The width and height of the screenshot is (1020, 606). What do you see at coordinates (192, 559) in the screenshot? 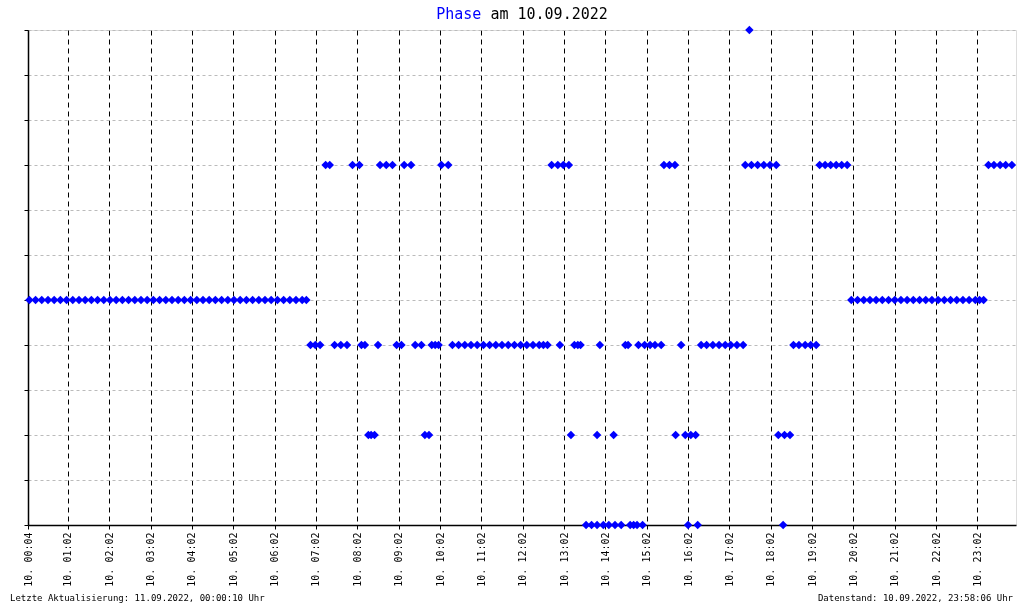
I see `x-tick-label: 10. 04:02` at bounding box center [192, 559].